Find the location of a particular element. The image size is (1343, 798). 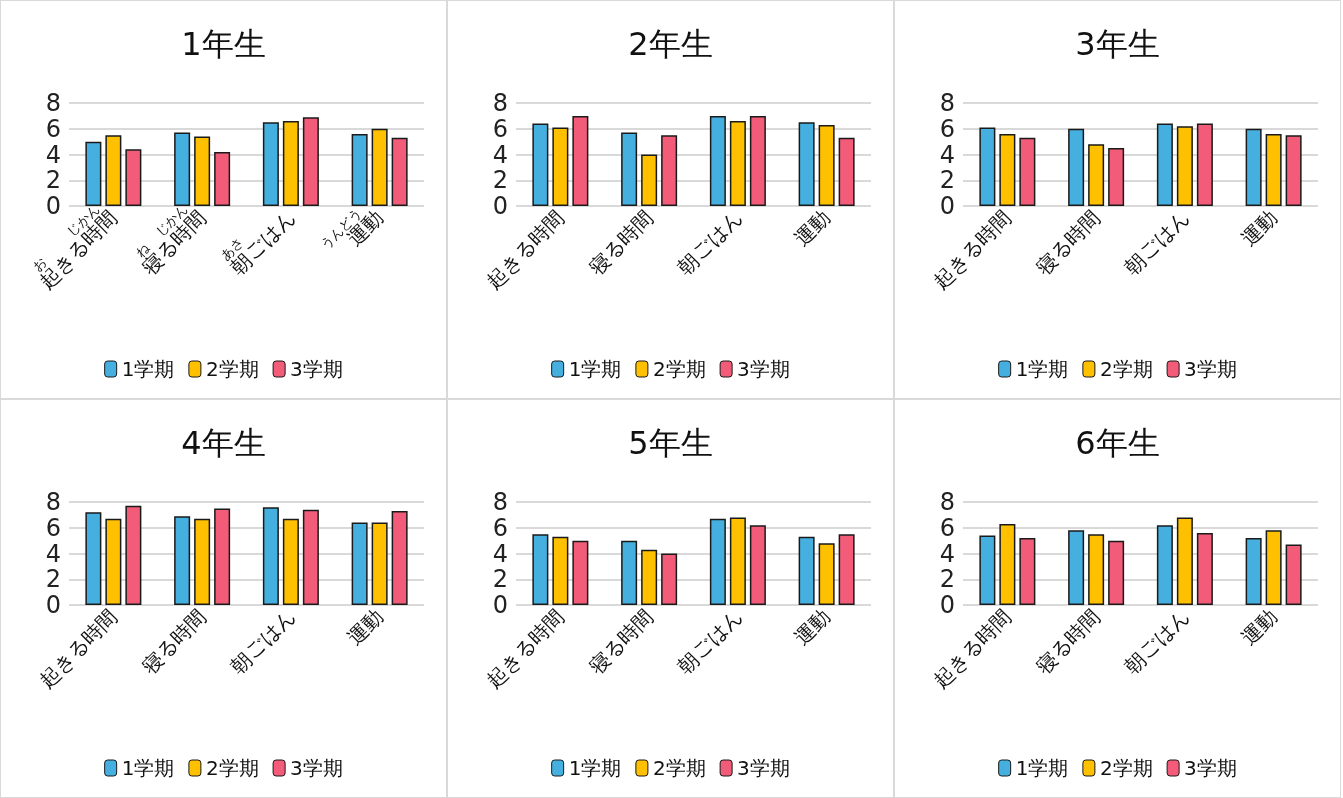

chart-title: 5年生 is located at coordinates (670, 443).